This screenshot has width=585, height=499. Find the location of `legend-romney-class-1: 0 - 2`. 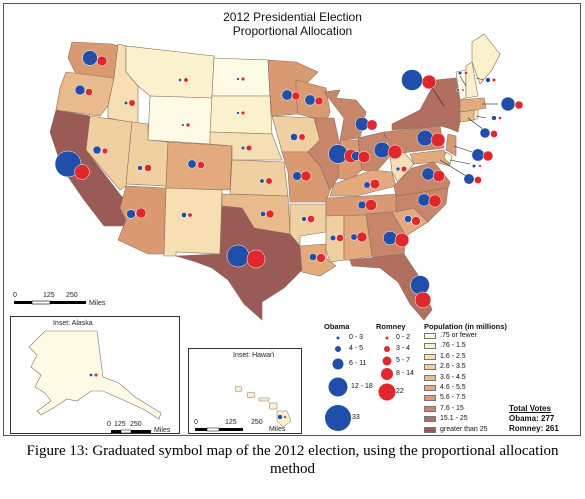

legend-romney-class-1: 0 - 2 is located at coordinates (403, 337).